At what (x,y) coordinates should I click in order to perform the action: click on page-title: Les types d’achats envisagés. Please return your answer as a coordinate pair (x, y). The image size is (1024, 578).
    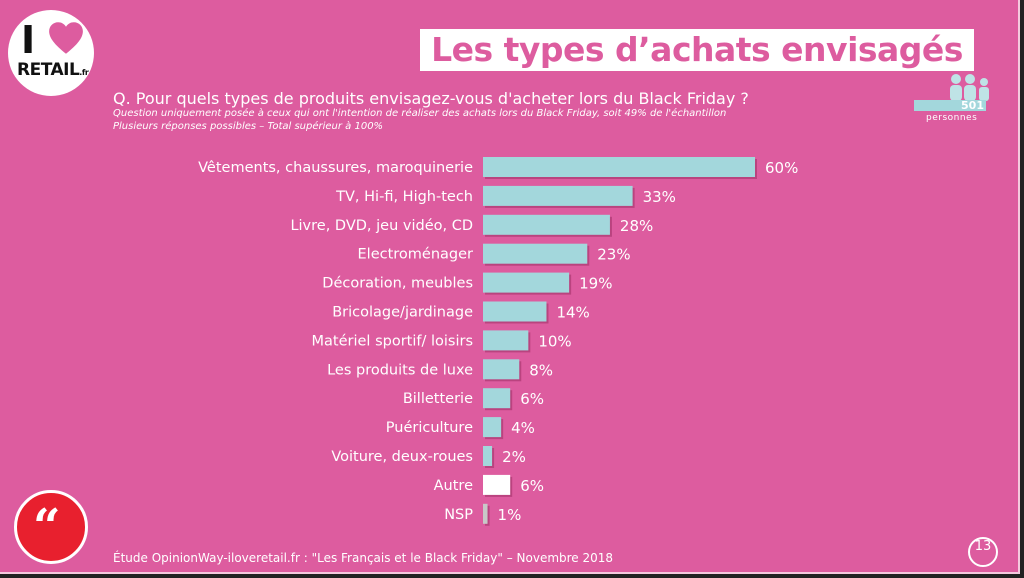
    Looking at the image, I should click on (697, 50).